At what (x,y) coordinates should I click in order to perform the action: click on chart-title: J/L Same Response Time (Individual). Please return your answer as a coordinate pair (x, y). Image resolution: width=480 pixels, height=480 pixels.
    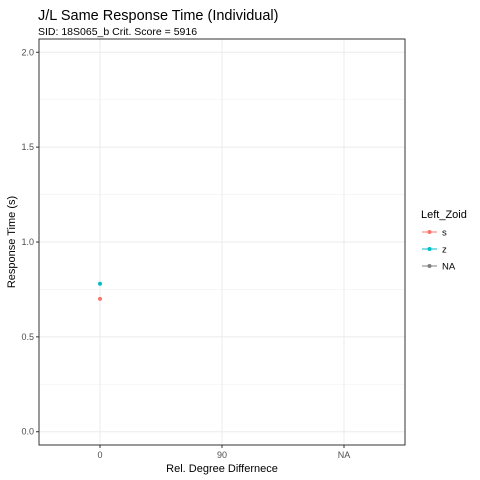
    Looking at the image, I should click on (158, 16).